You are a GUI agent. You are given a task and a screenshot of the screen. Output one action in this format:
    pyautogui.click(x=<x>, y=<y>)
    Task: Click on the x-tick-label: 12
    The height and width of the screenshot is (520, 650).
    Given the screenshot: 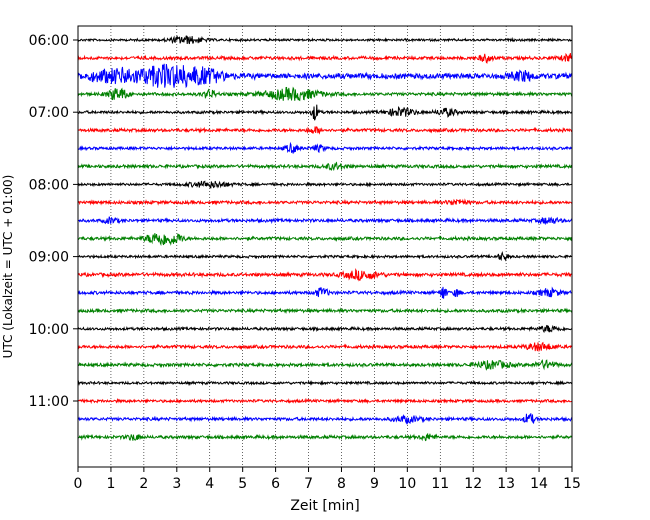 What is the action you would take?
    pyautogui.click(x=473, y=484)
    